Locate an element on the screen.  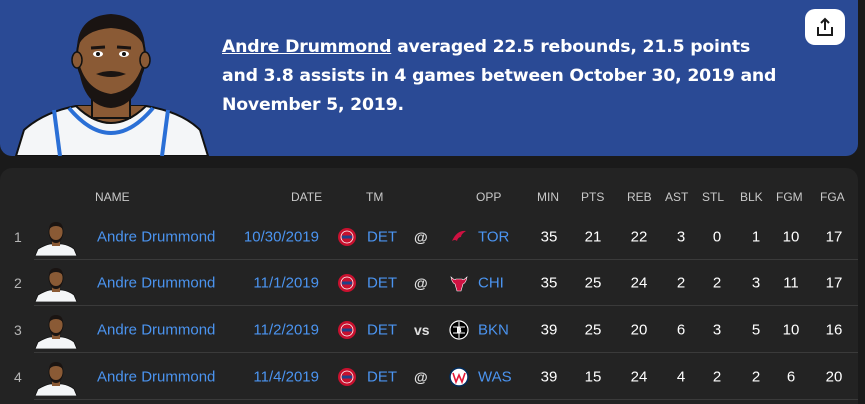
stat-fga: 20 is located at coordinates (834, 377).